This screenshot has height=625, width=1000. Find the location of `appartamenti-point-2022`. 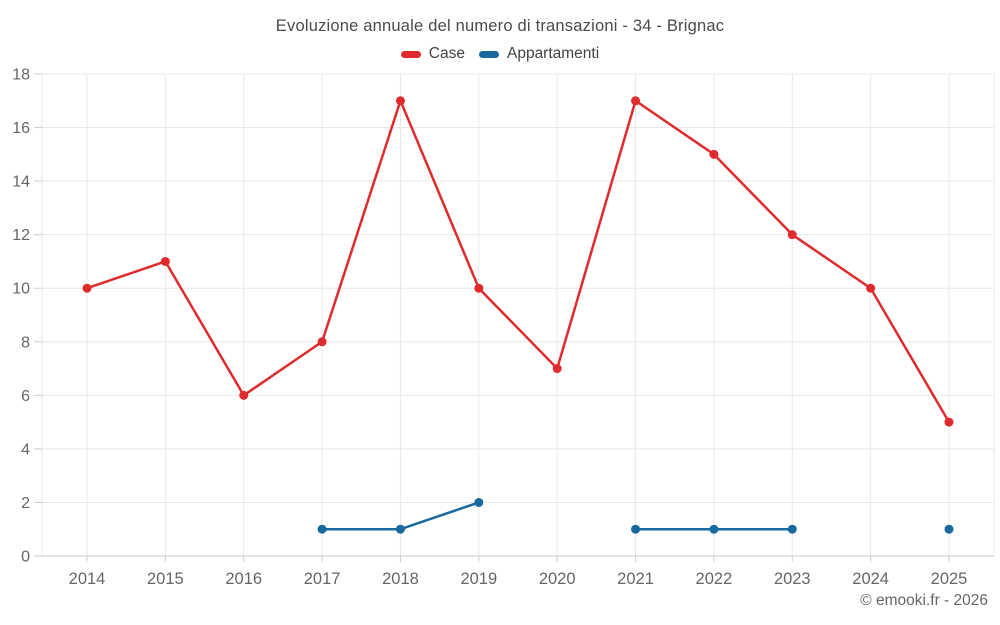

appartamenti-point-2022 is located at coordinates (714, 529).